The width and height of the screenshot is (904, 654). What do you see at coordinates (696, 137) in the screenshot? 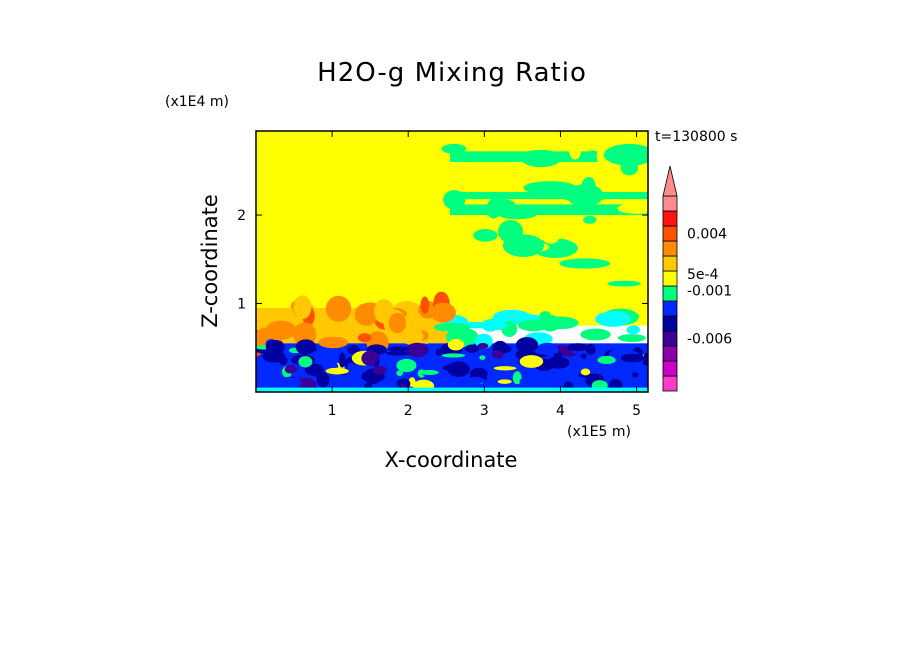
I see `time-stamp: t=130800 s` at bounding box center [696, 137].